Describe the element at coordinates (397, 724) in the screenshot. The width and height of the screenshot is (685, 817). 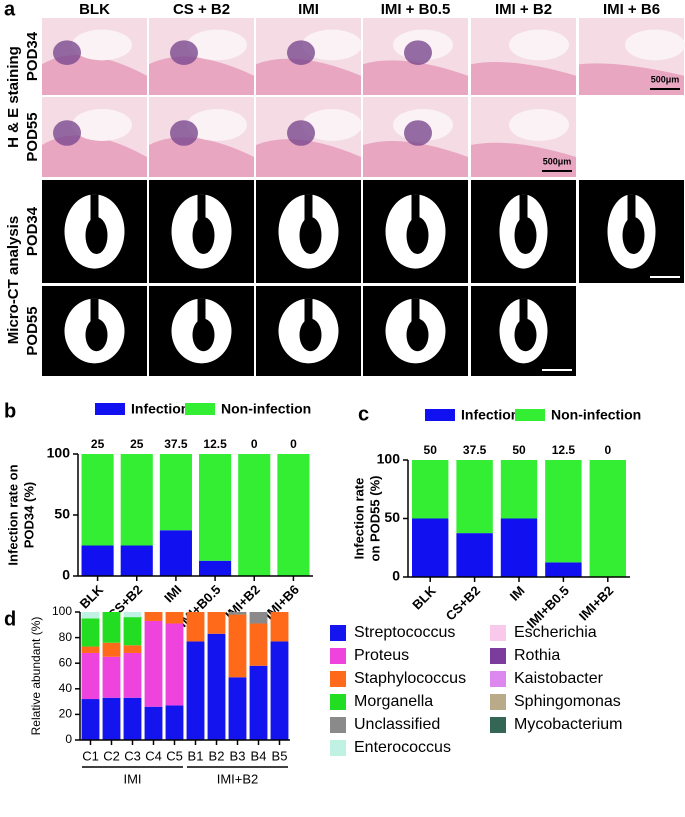
I see `legend-label: Unclassified` at that location.